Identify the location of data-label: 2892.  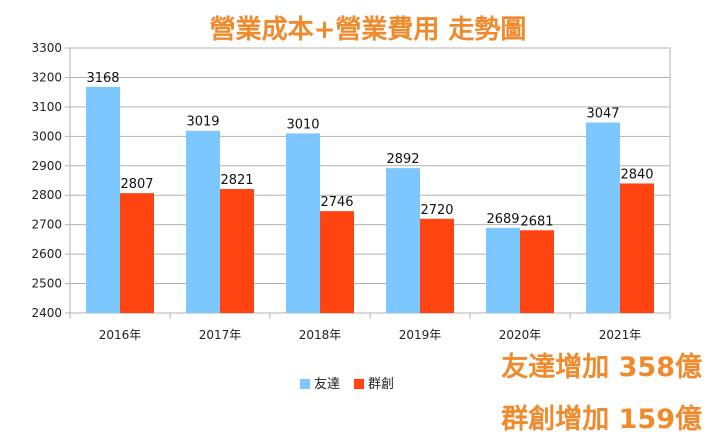
(402, 159).